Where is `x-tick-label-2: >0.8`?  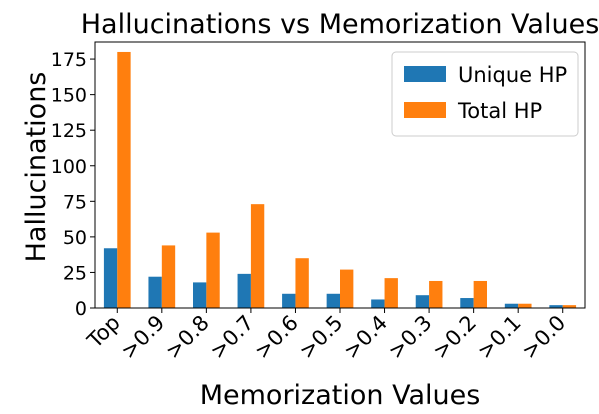
x-tick-label-2: >0.8 is located at coordinates (187, 337).